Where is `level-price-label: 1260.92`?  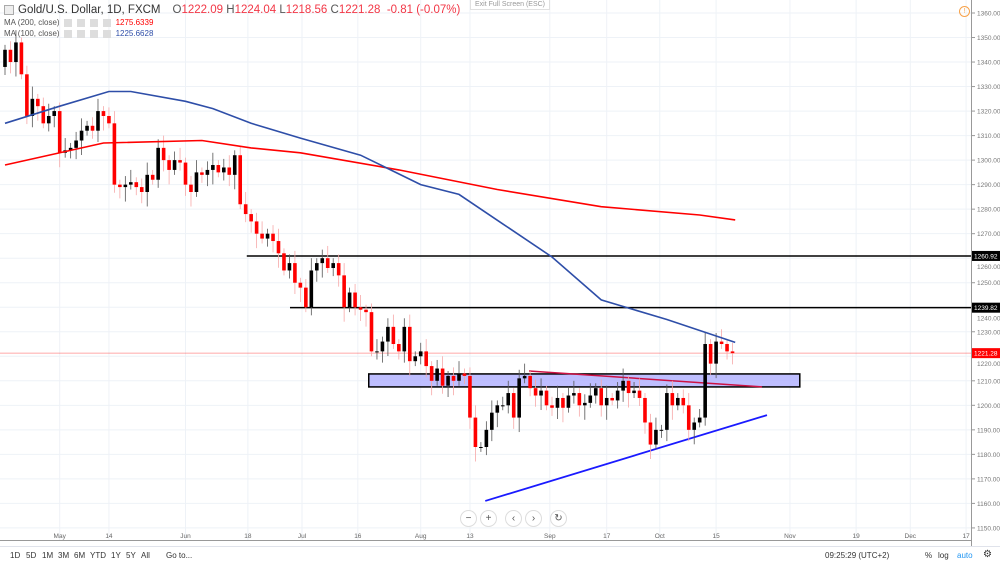
level-price-label: 1260.92 is located at coordinates (986, 256).